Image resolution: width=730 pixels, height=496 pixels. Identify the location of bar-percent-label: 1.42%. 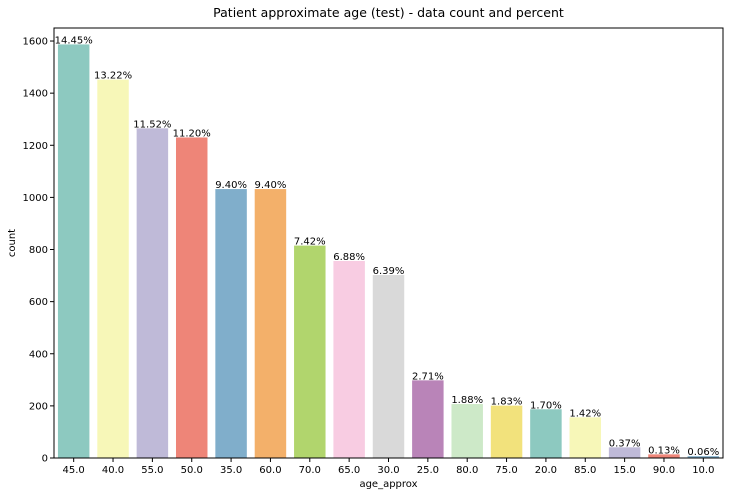
(585, 413).